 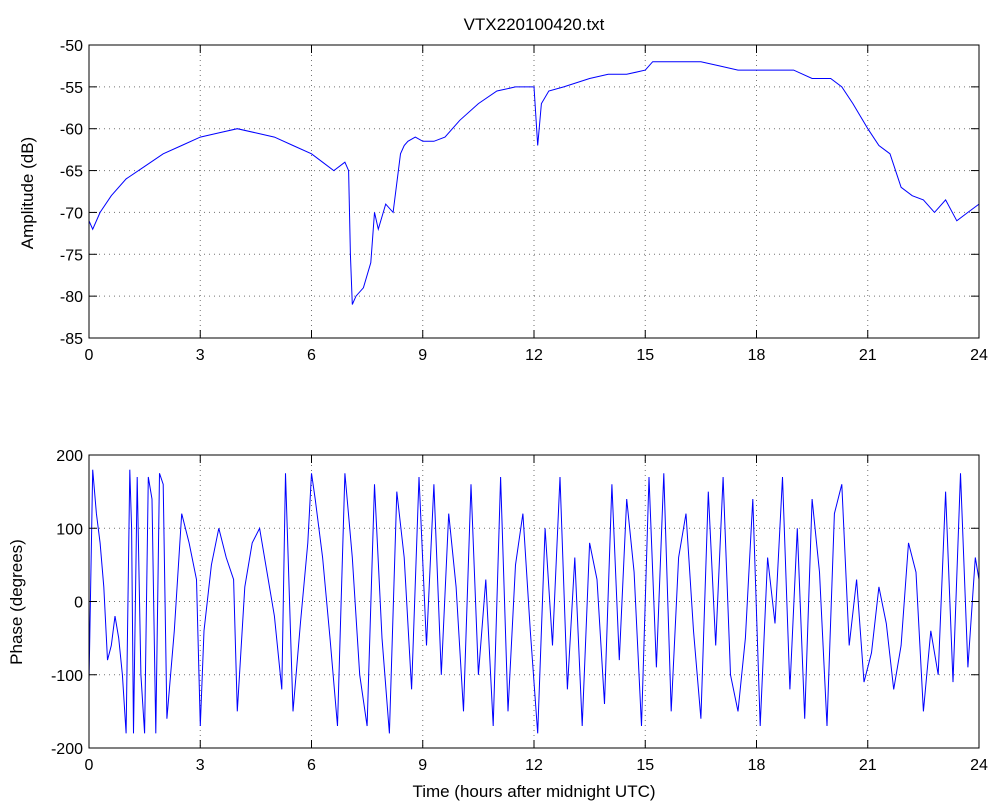 I want to click on amplitude-ytick-label: -80, so click(x=71, y=297).